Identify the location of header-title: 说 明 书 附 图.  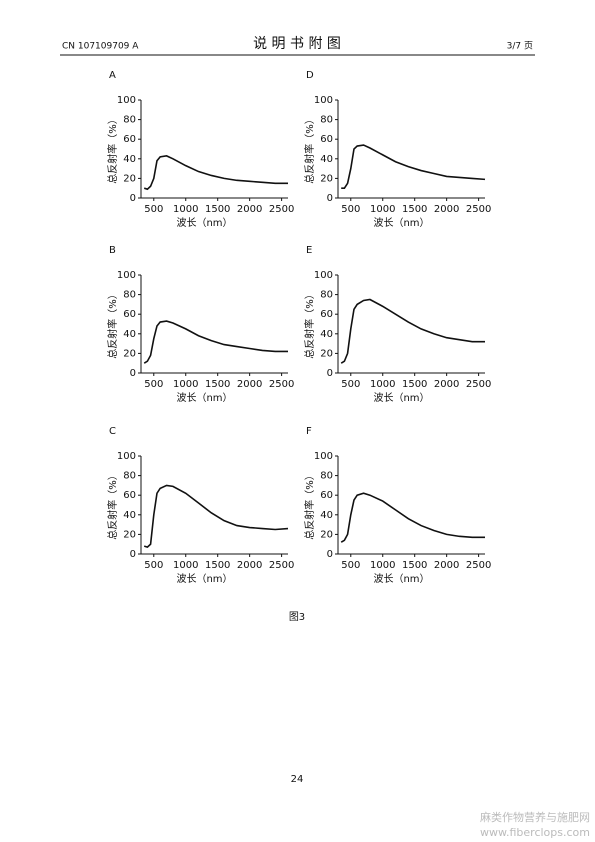
(297, 44).